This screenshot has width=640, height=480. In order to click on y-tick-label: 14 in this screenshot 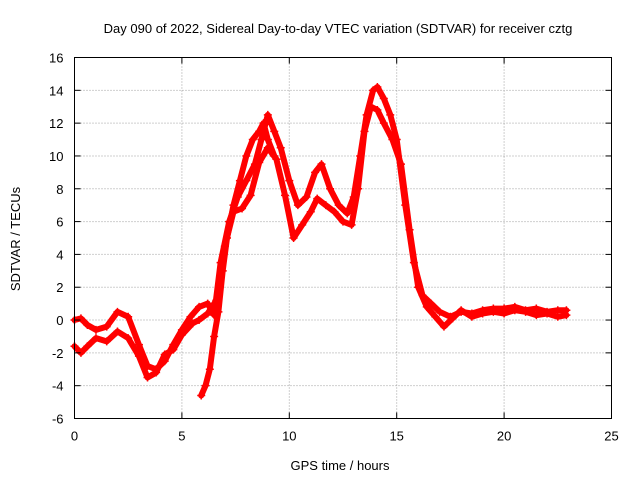, I will do `click(56, 90)`.